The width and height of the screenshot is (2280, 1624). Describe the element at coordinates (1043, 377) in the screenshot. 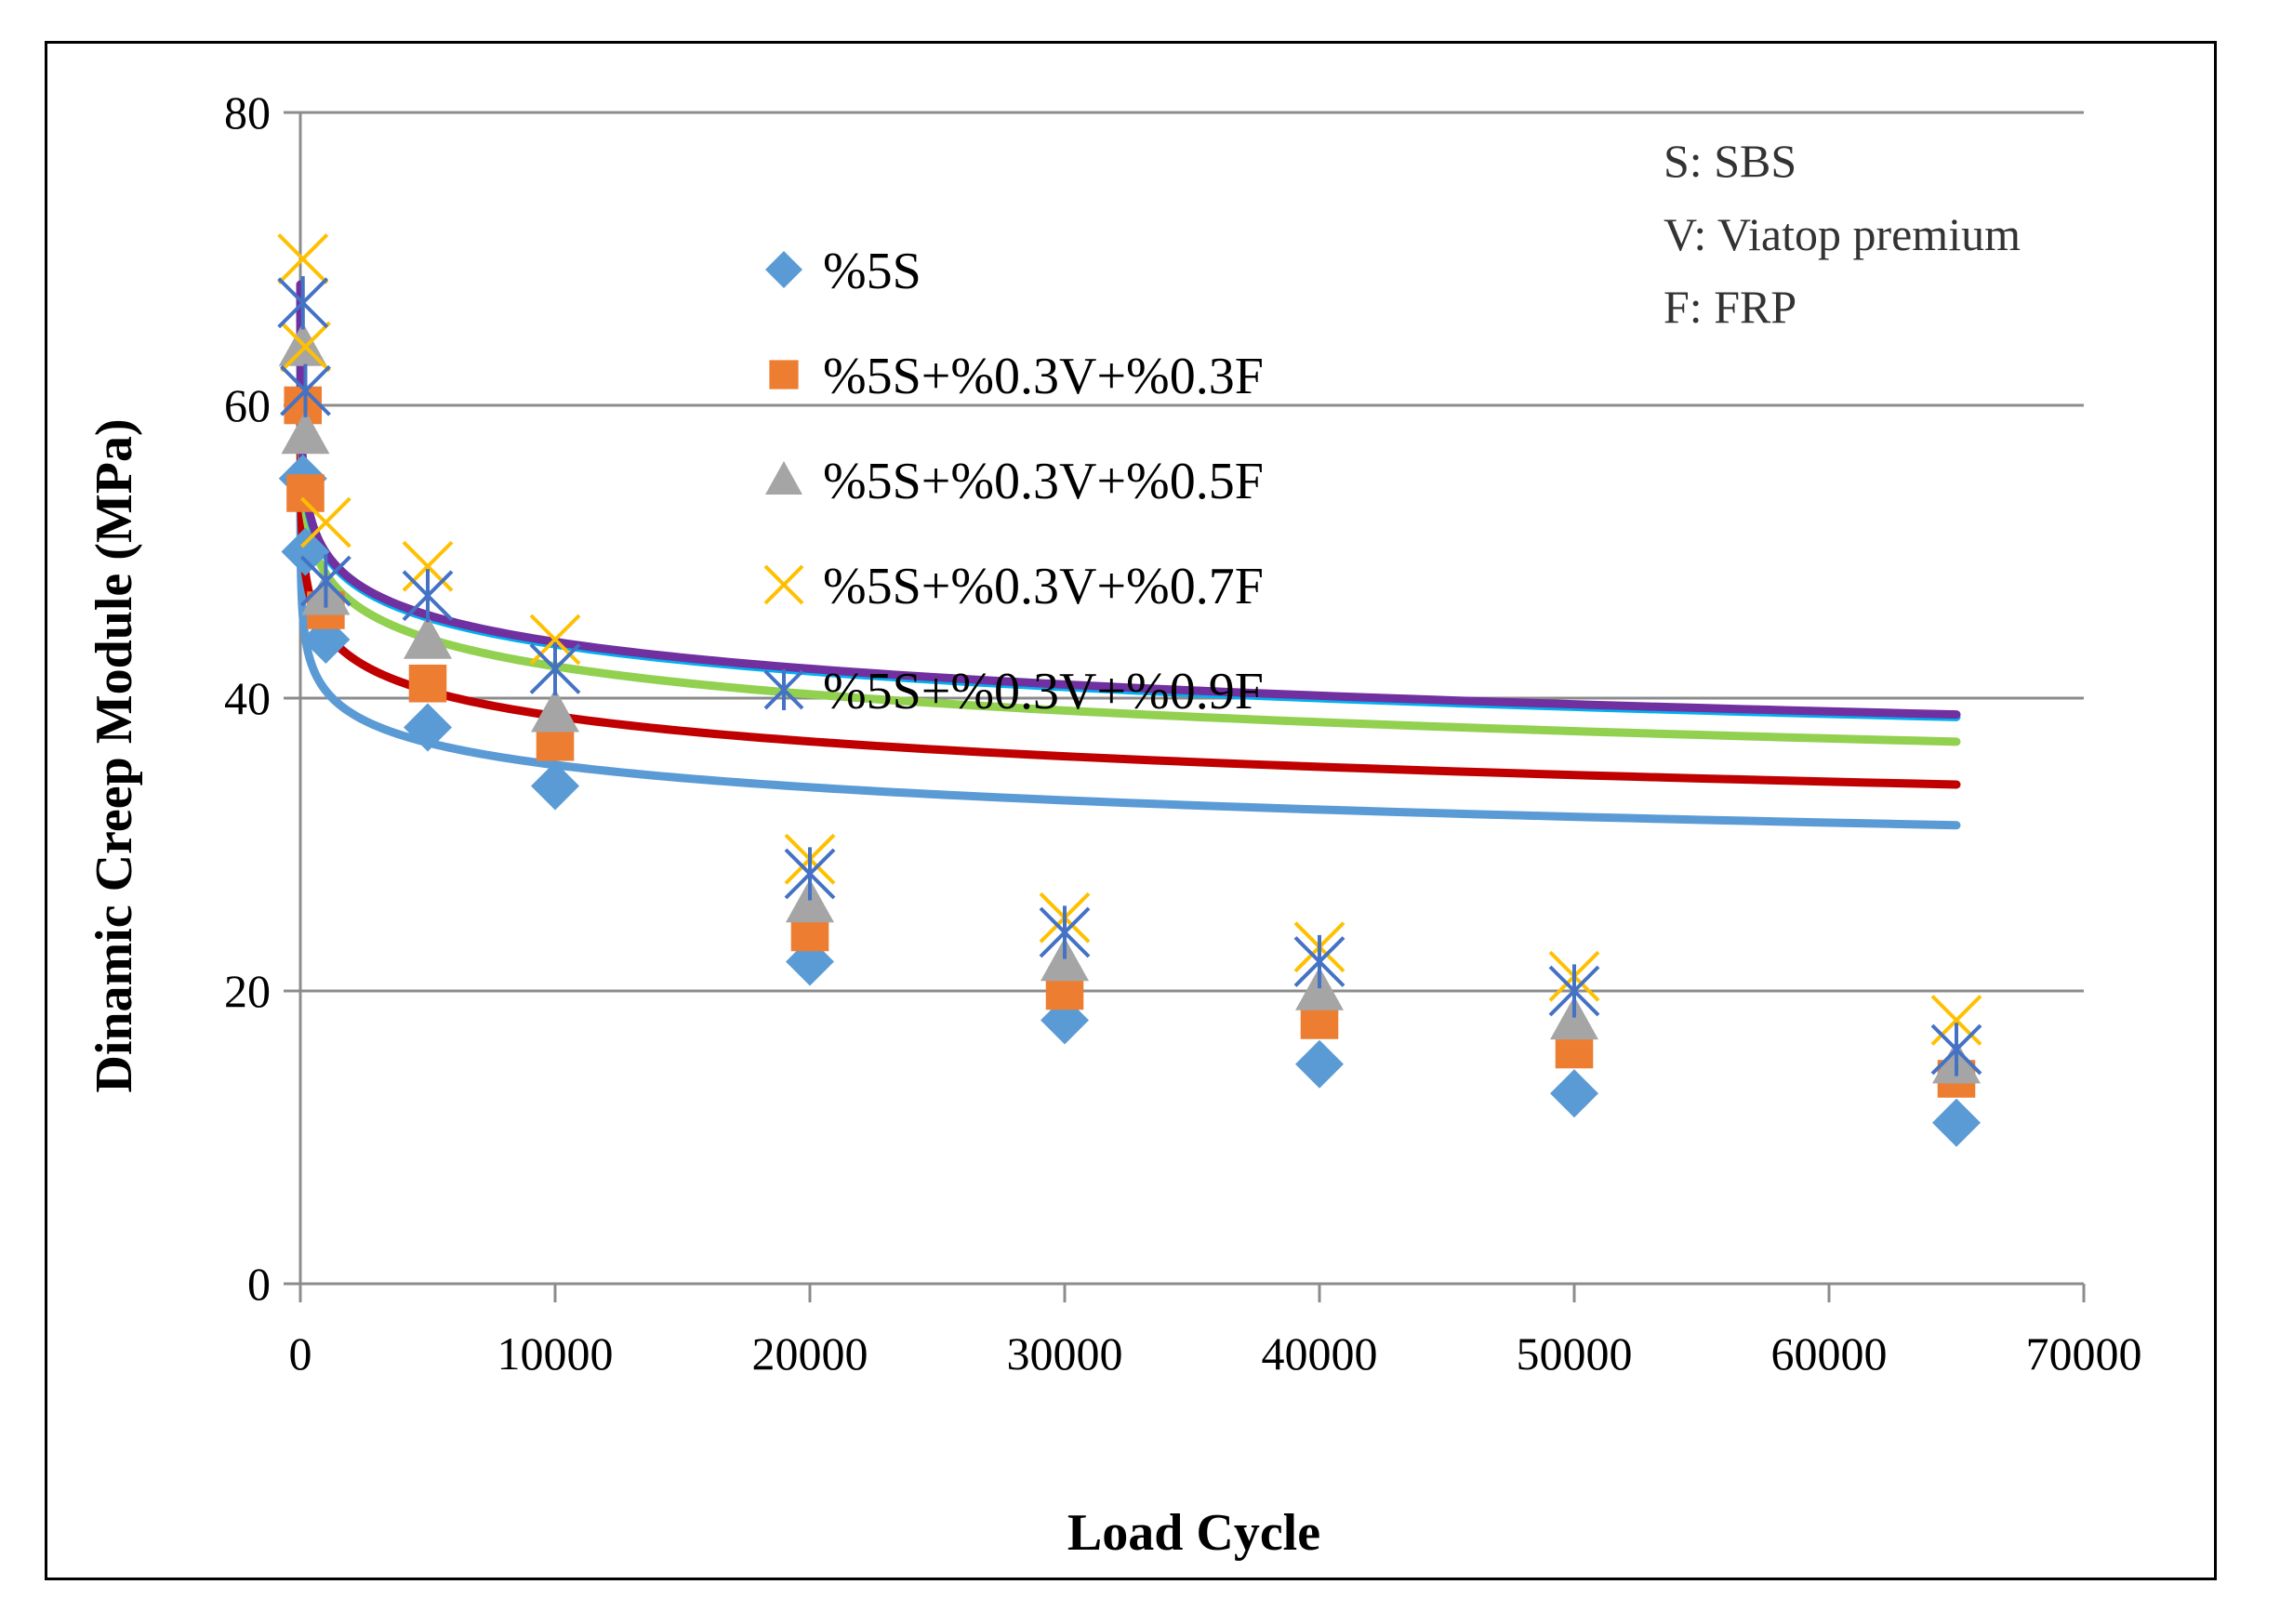

I see `legend-label: %5S+%0.3V+%0.3F` at that location.